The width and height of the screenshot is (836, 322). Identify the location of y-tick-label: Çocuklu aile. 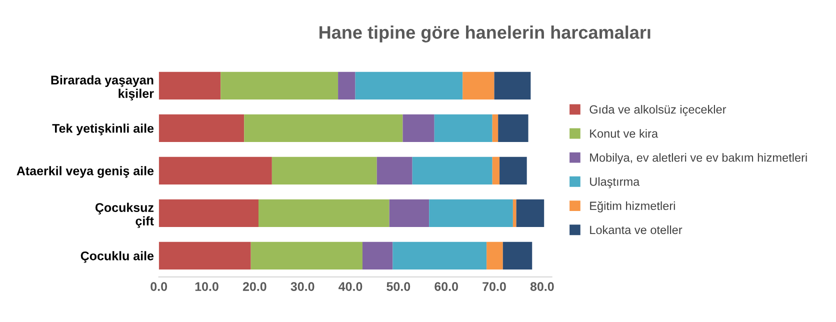
(117, 257).